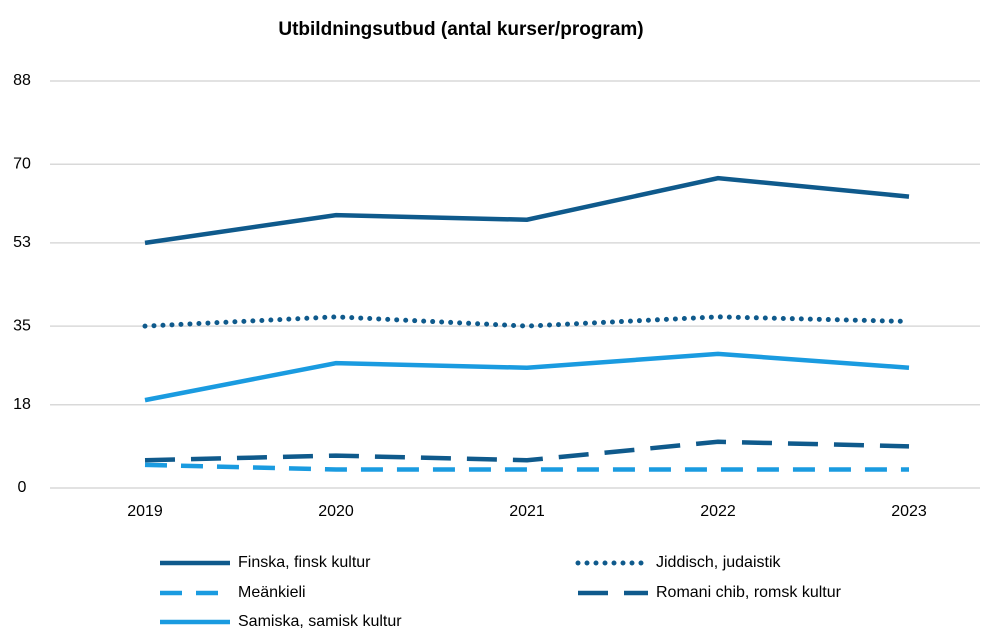 The width and height of the screenshot is (993, 631). Describe the element at coordinates (22, 487) in the screenshot. I see `y-tick-label: 0` at that location.